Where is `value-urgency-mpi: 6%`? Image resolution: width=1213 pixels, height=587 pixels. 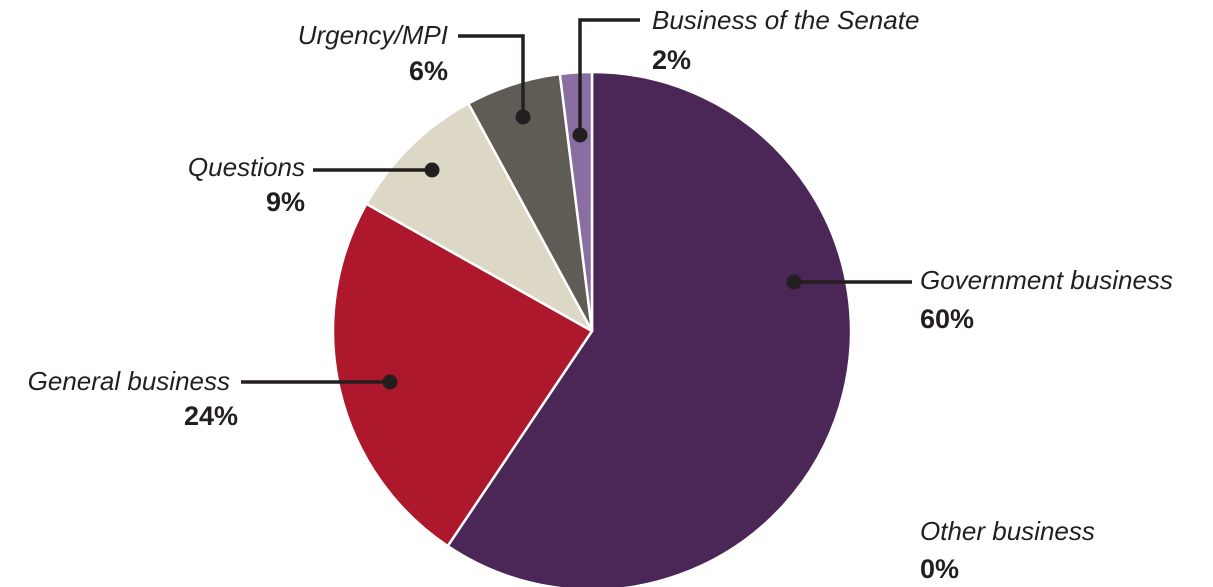 value-urgency-mpi: 6% is located at coordinates (428, 71).